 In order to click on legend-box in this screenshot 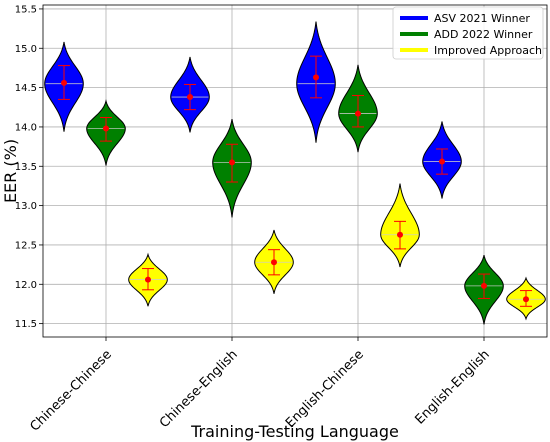, I will do `click(468, 33)`.